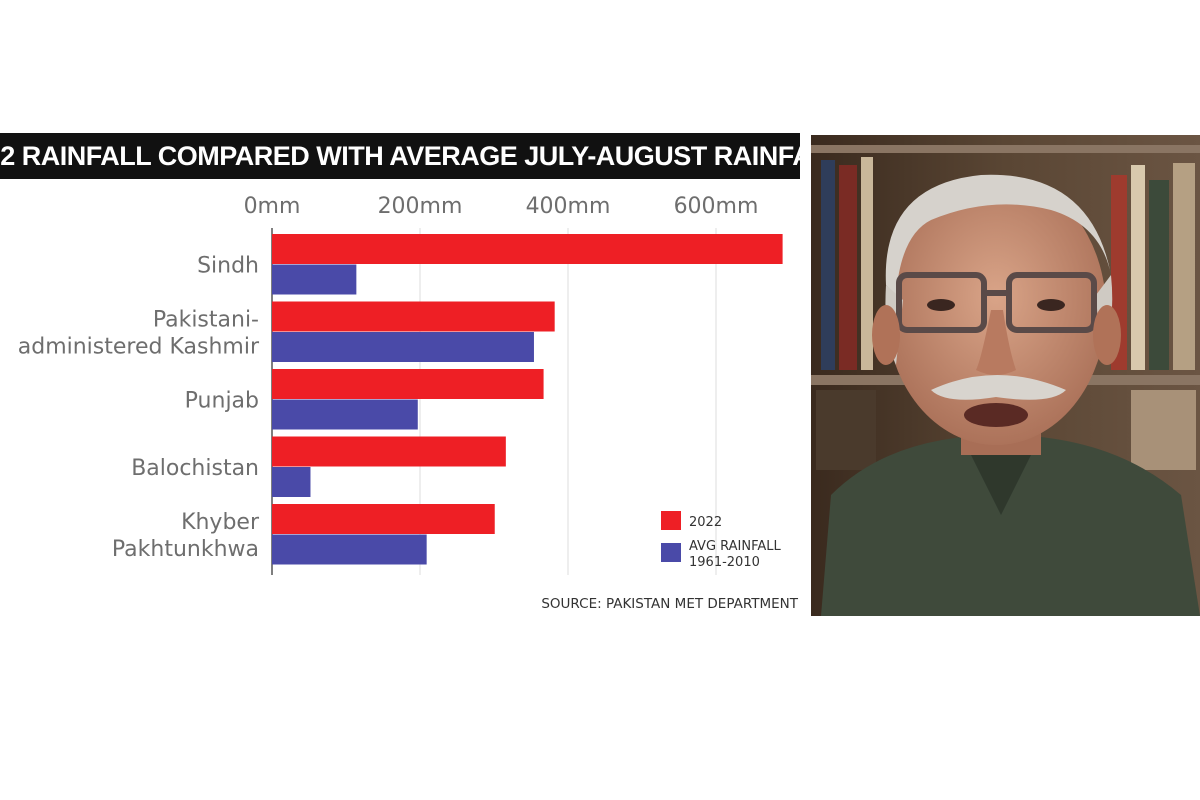  Describe the element at coordinates (501, 206) in the screenshot. I see `x-tick-labels: 0mm 200mm 400mm 600mm` at that location.